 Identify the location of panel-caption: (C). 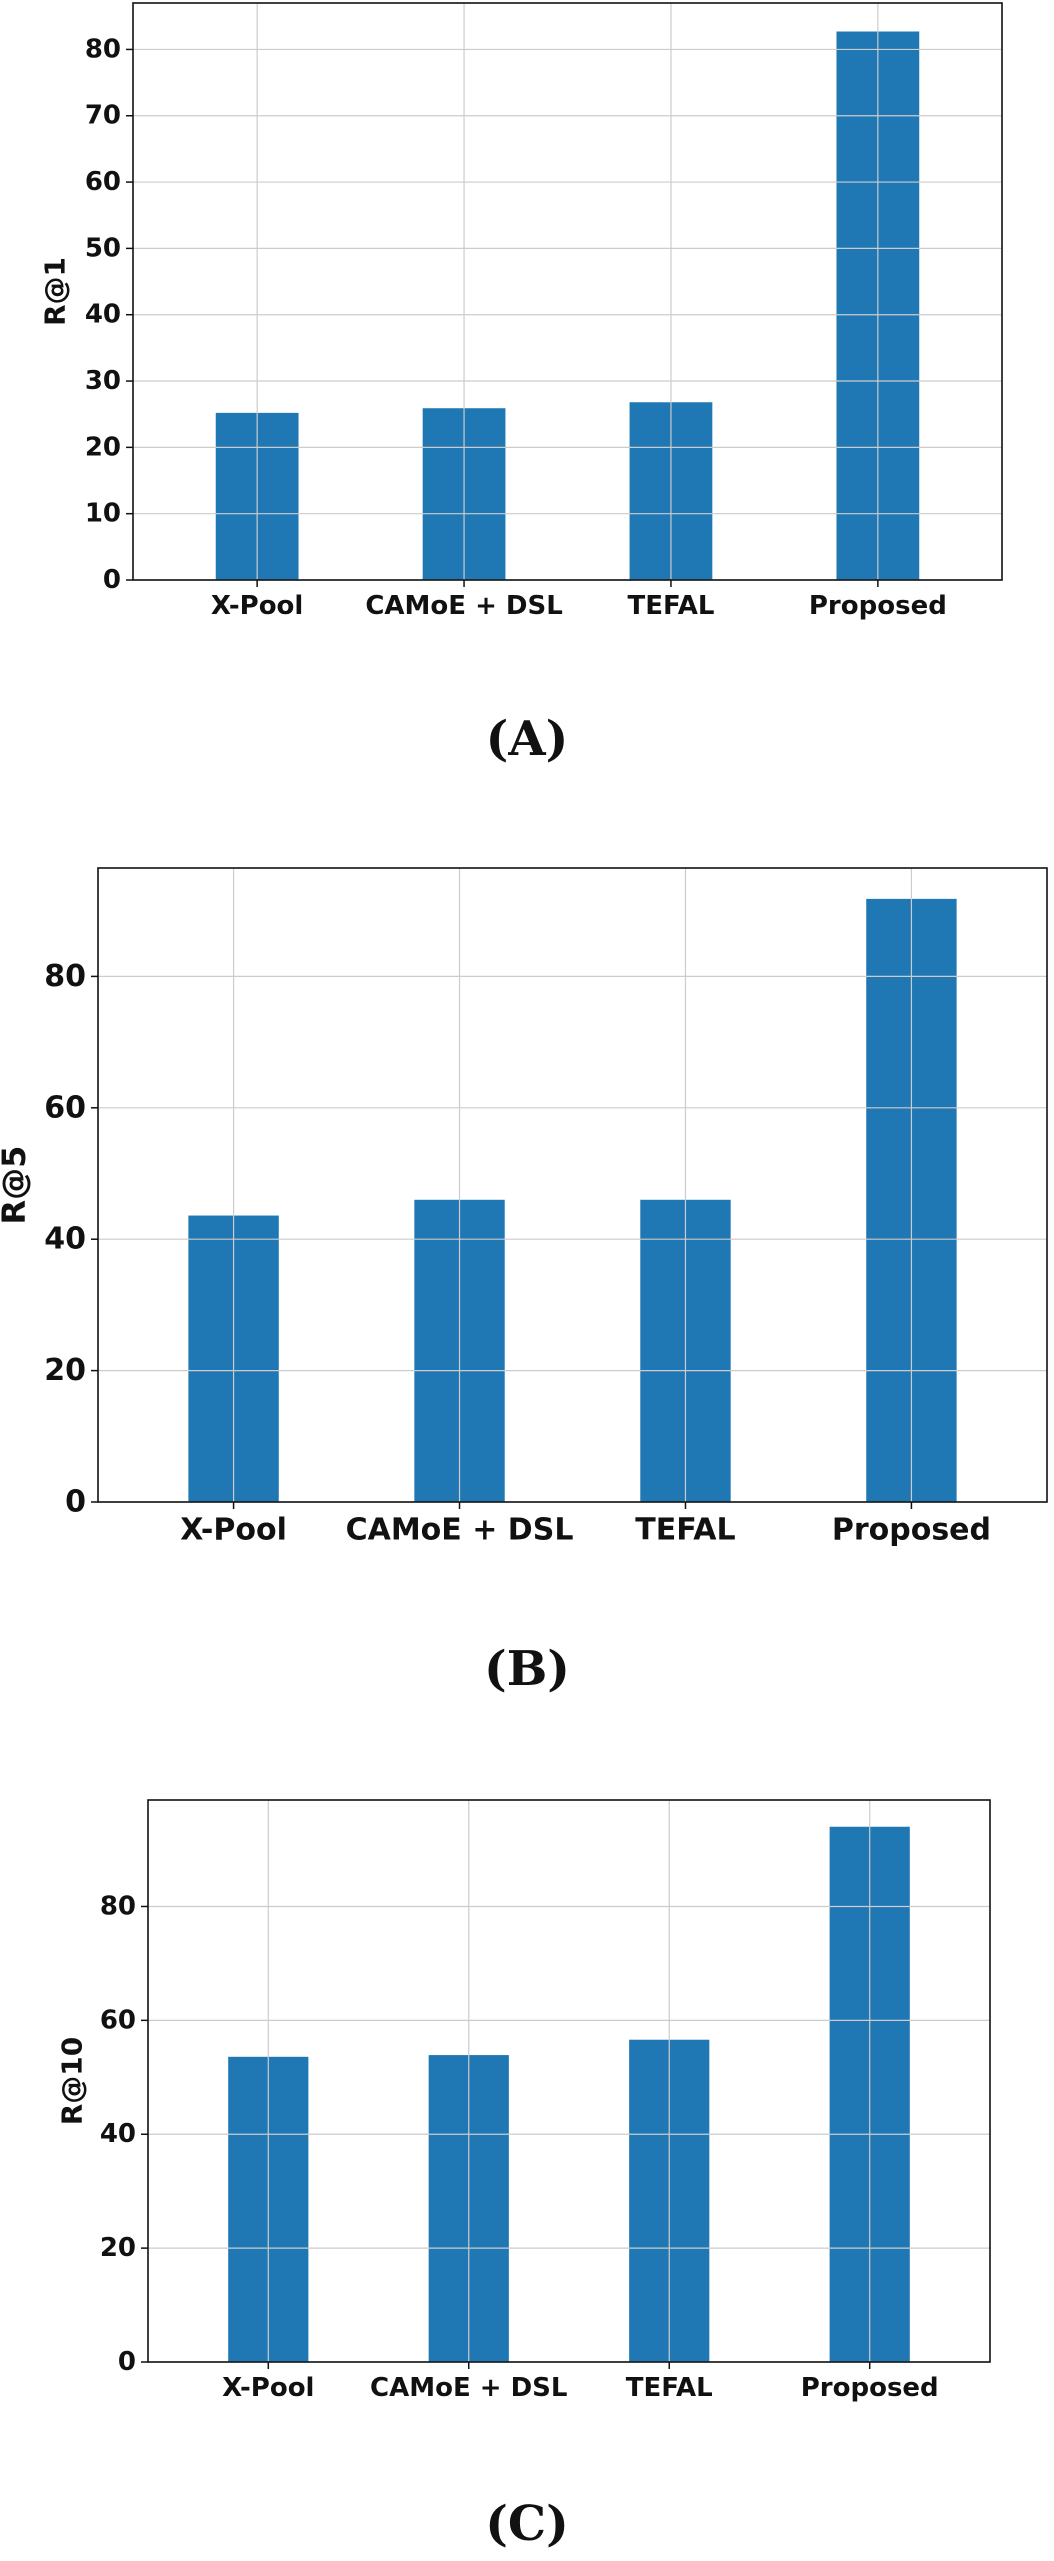
(527, 2524).